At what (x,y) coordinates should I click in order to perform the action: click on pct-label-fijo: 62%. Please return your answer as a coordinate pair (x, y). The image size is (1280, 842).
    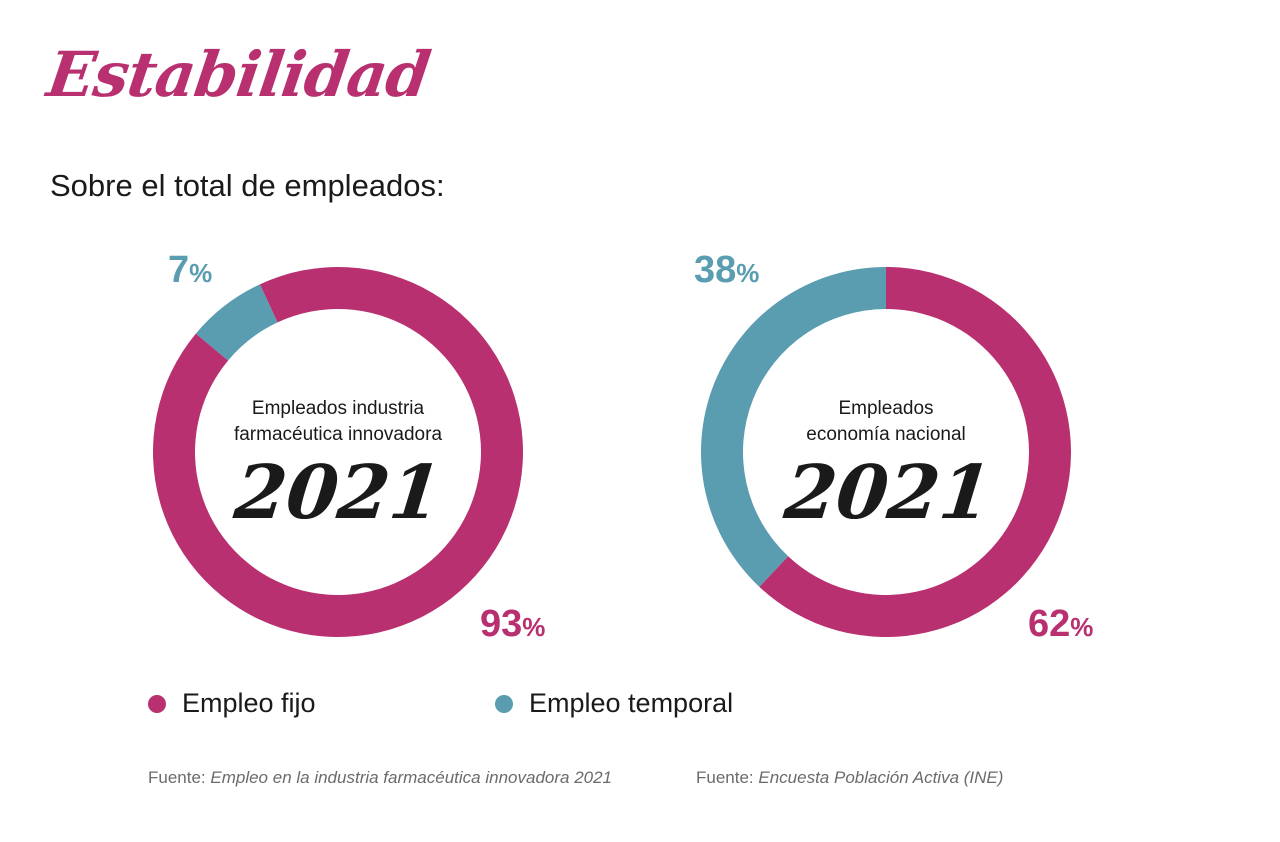
    Looking at the image, I should click on (1060, 624).